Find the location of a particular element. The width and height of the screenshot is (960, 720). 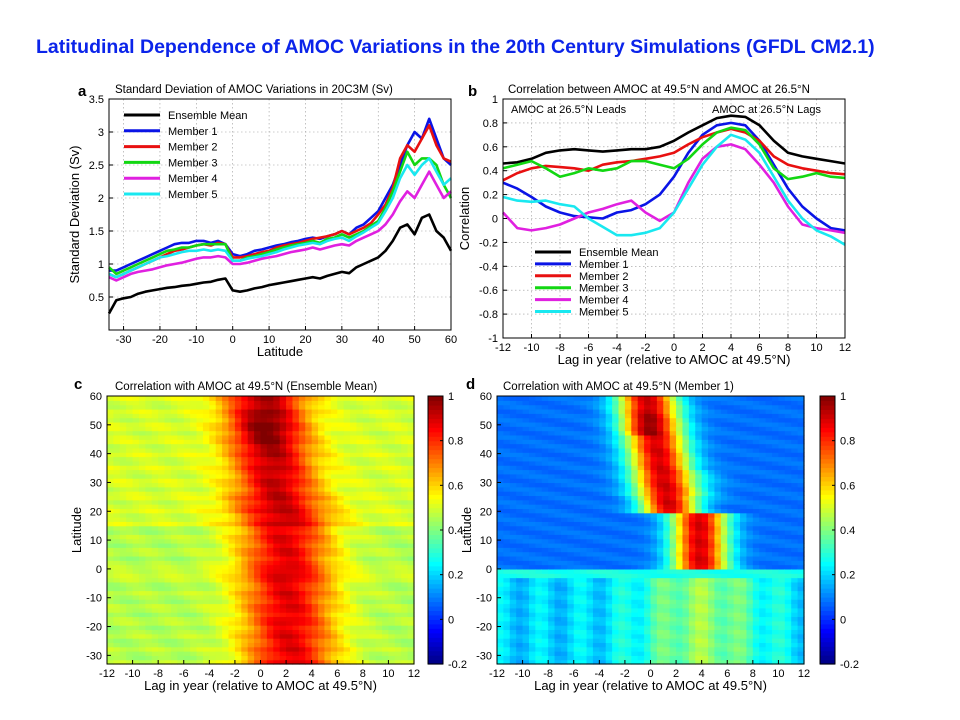

colorbar-tick-label: 0.8 is located at coordinates (455, 442).